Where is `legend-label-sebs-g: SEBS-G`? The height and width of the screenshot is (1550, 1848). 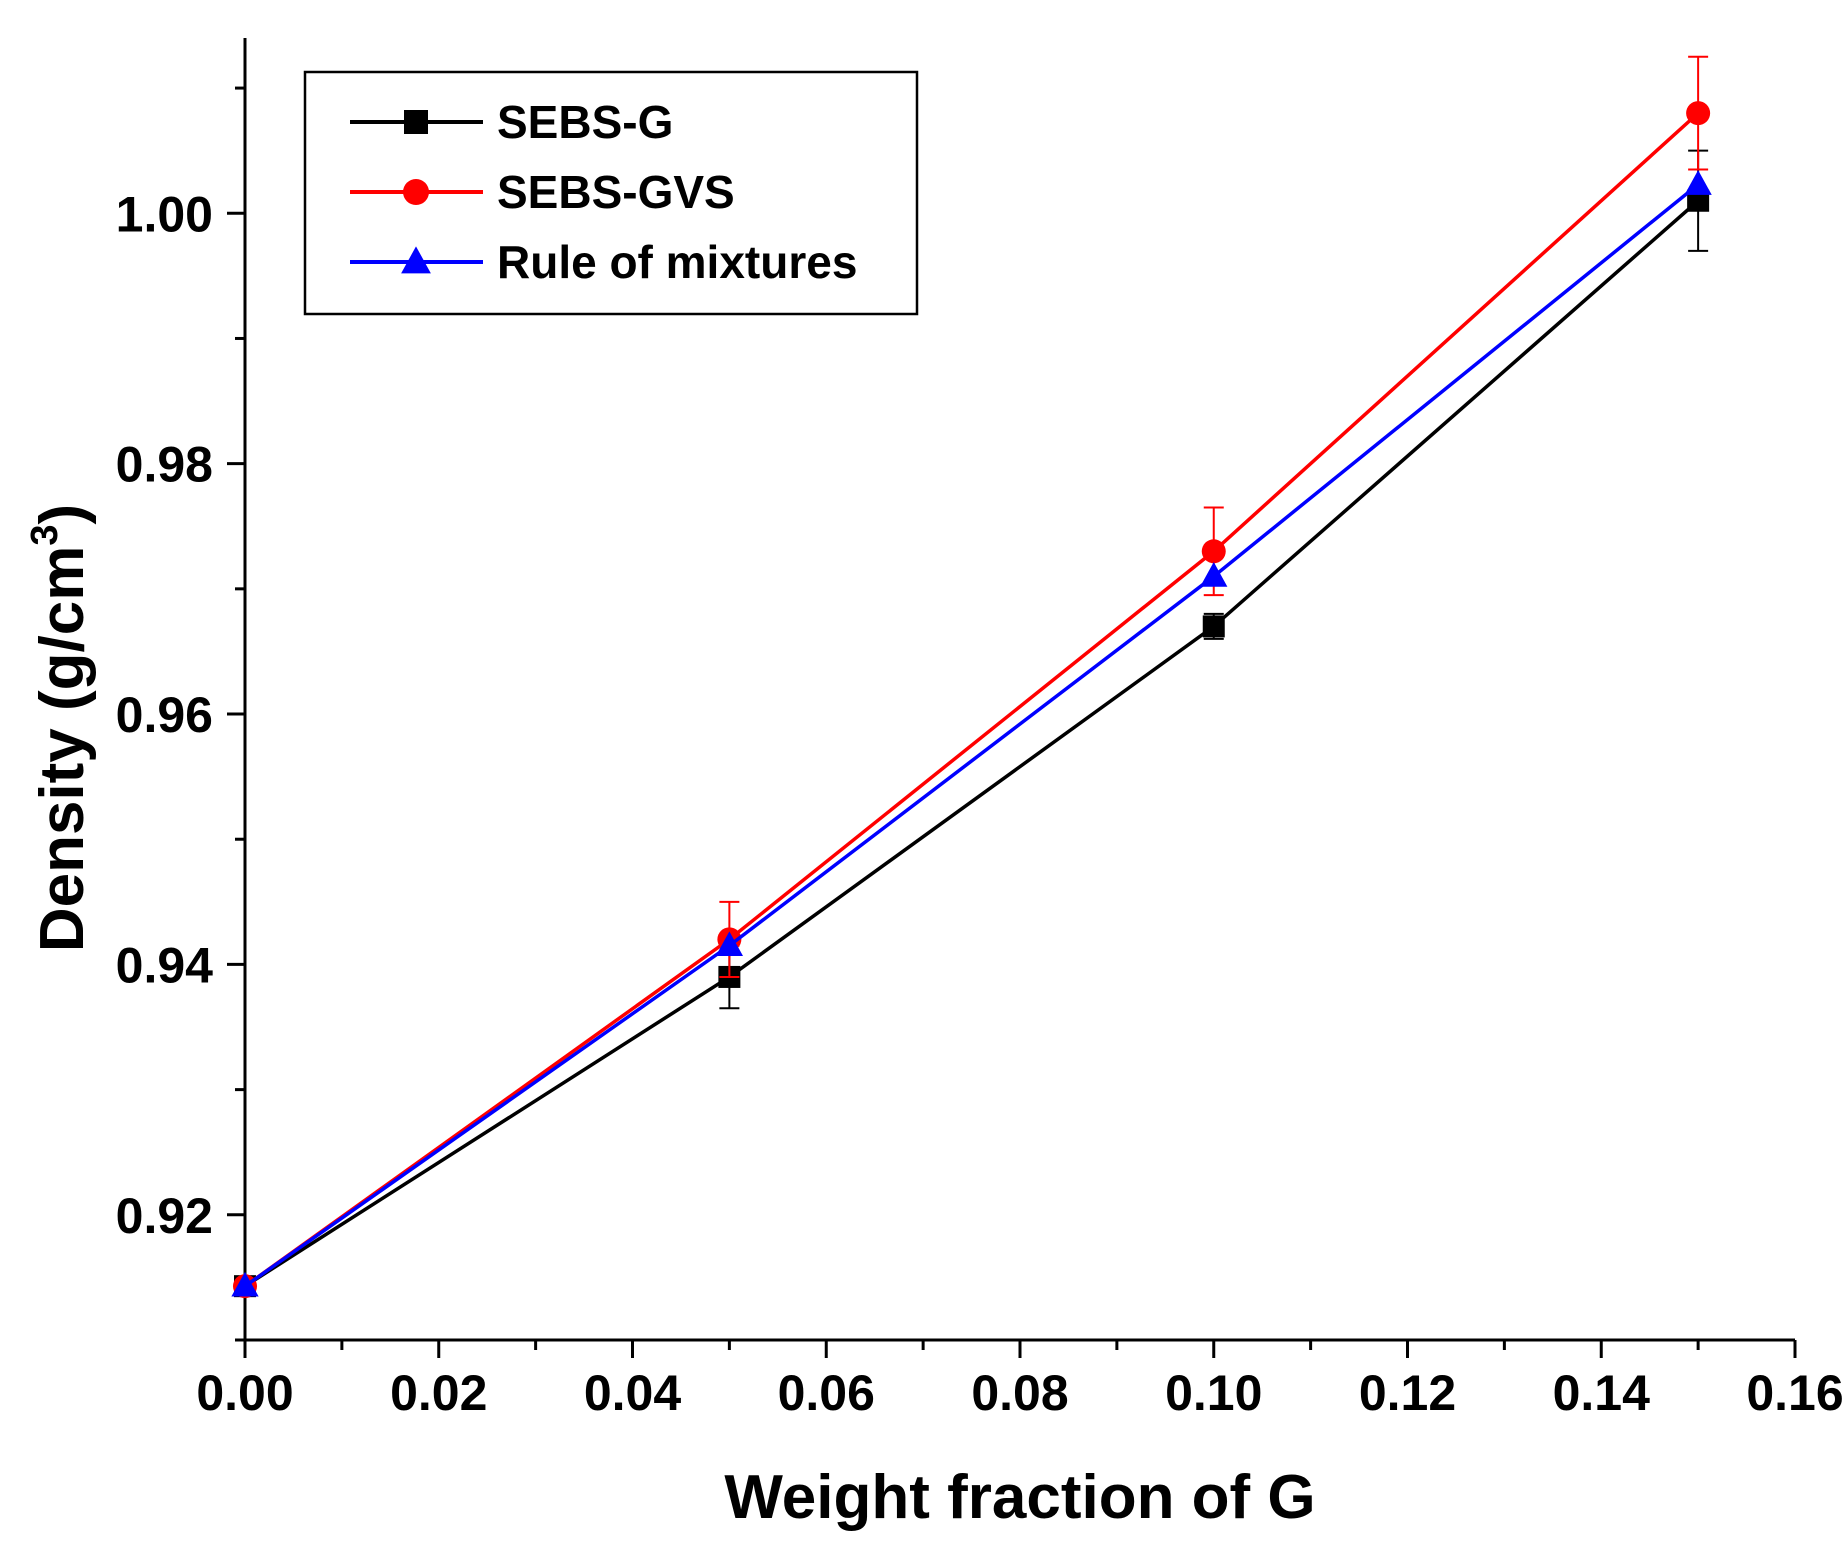 legend-label-sebs-g: SEBS-G is located at coordinates (585, 122).